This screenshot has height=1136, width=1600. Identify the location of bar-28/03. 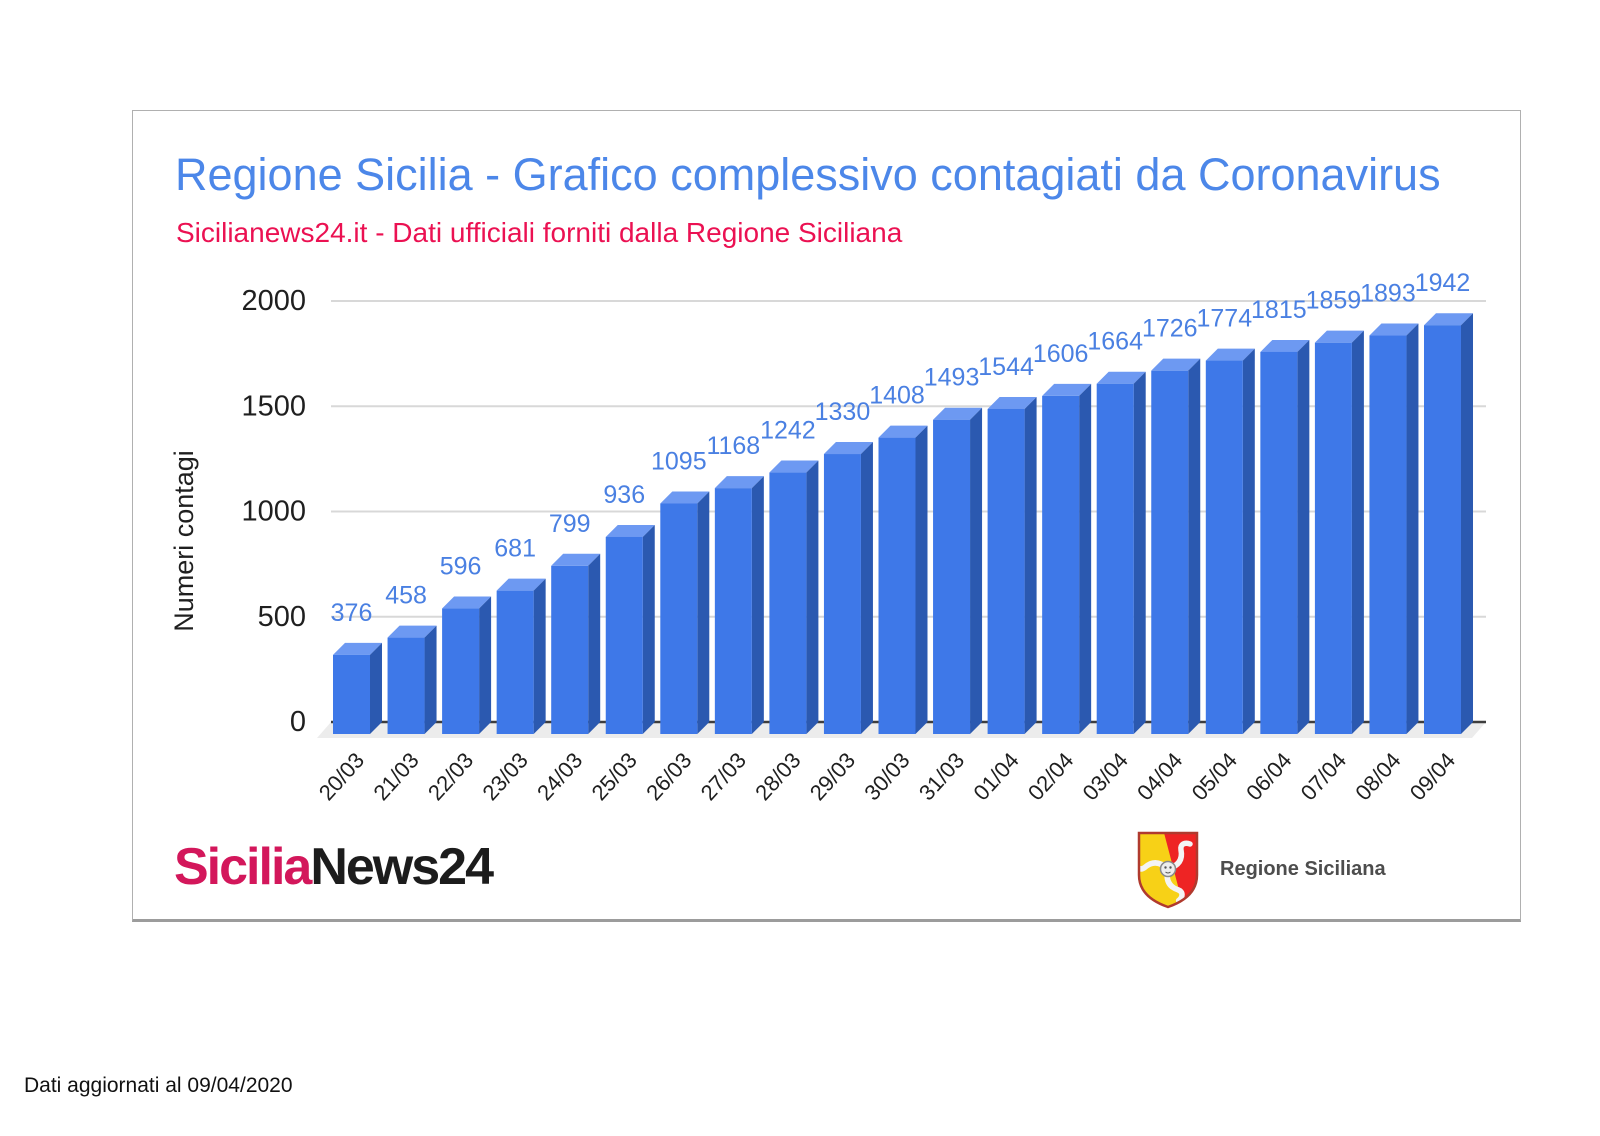
(794, 597).